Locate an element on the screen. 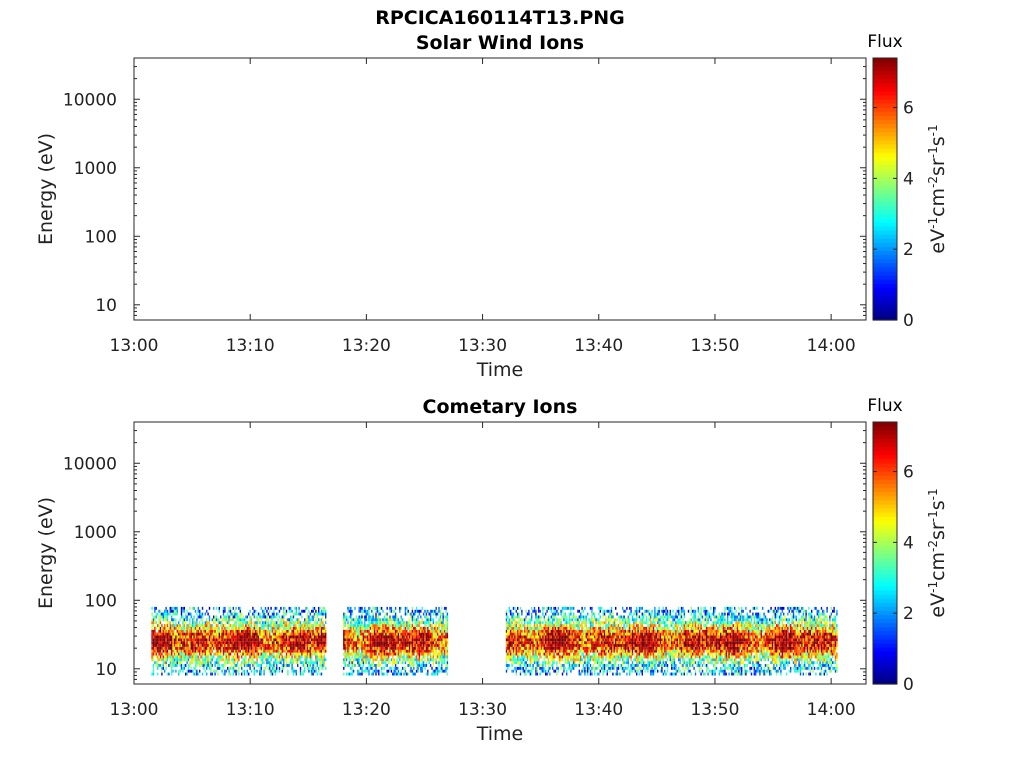 The image size is (1024, 768). colorbar-segment is located at coordinates (885, 257).